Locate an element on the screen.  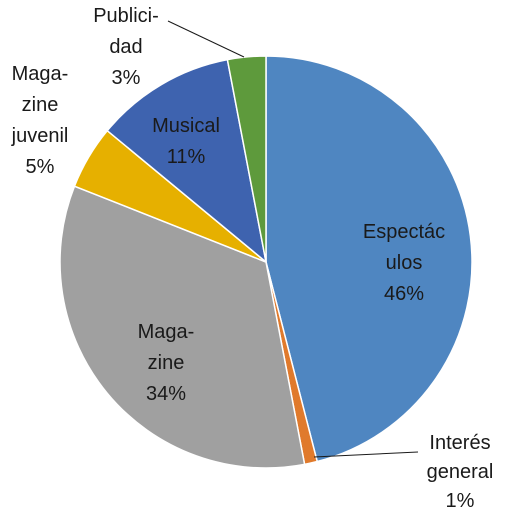
data-label-1: Interés general 1% is located at coordinates (460, 472).